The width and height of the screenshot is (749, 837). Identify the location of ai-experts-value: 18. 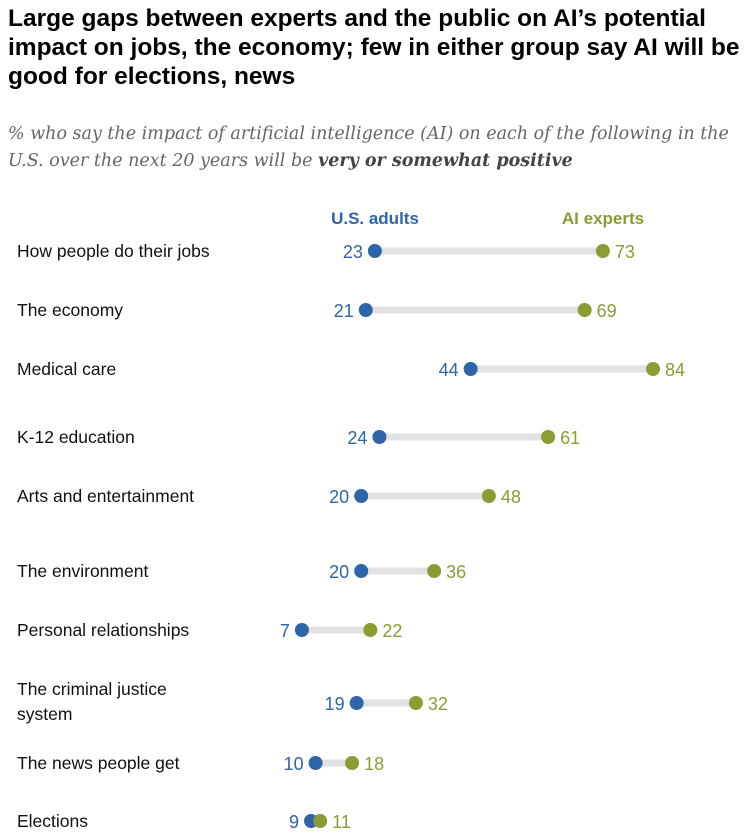
(374, 764).